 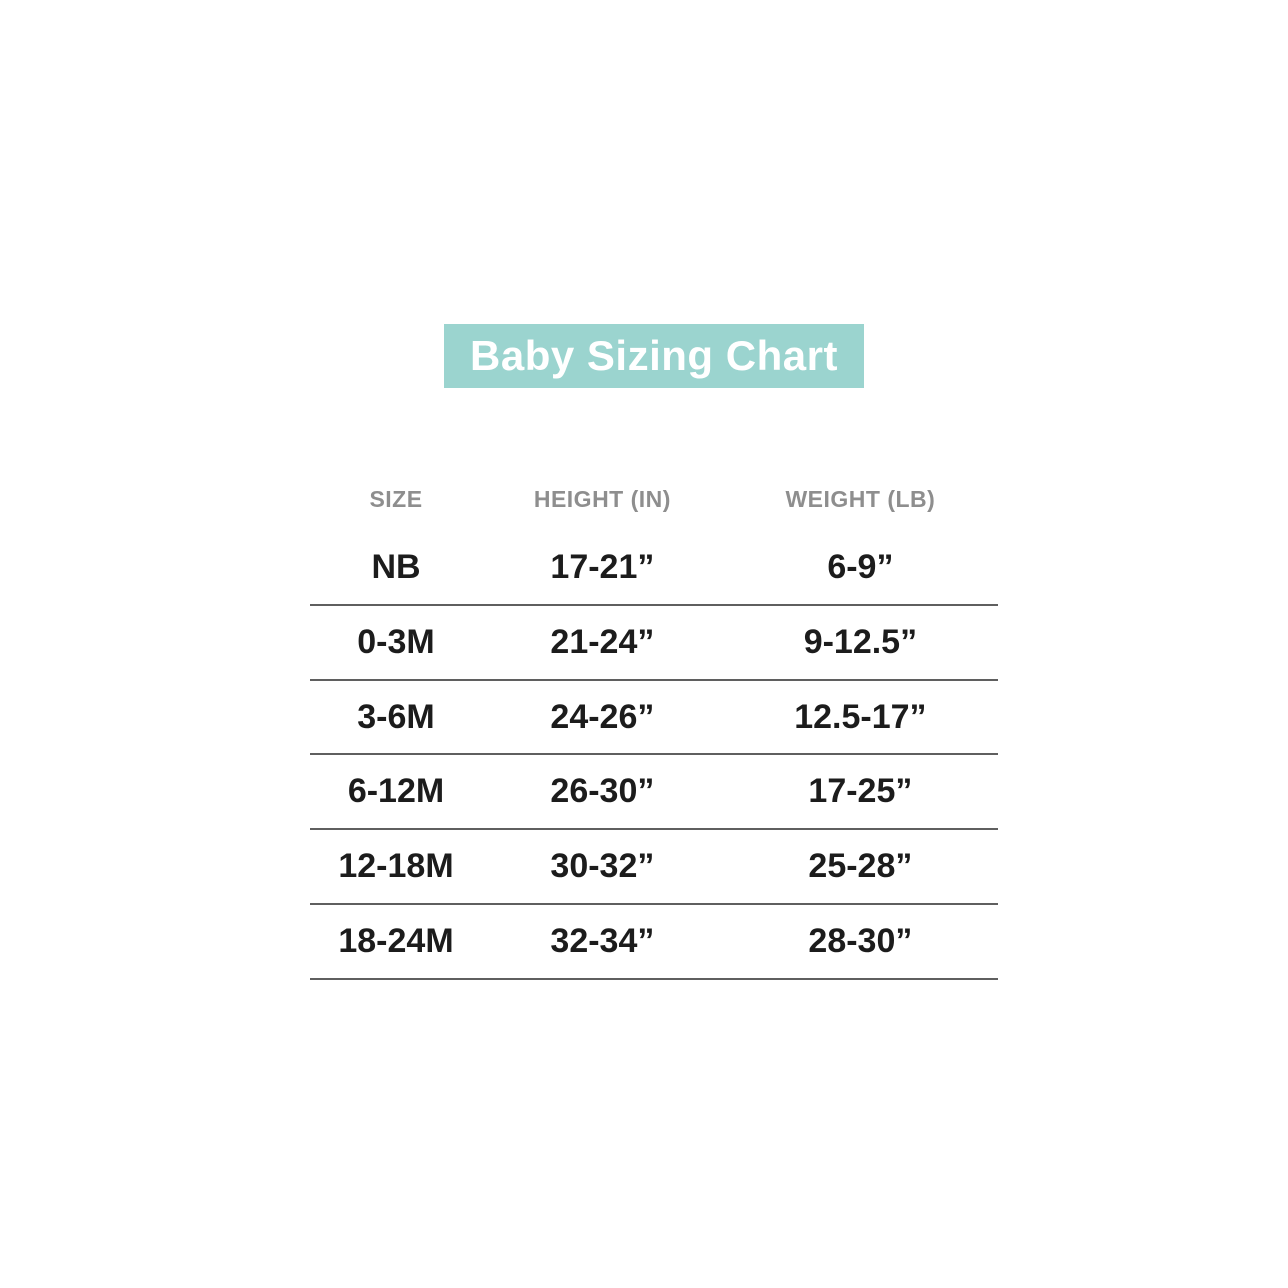 What do you see at coordinates (602, 867) in the screenshot?
I see `height-cell: 30-32”` at bounding box center [602, 867].